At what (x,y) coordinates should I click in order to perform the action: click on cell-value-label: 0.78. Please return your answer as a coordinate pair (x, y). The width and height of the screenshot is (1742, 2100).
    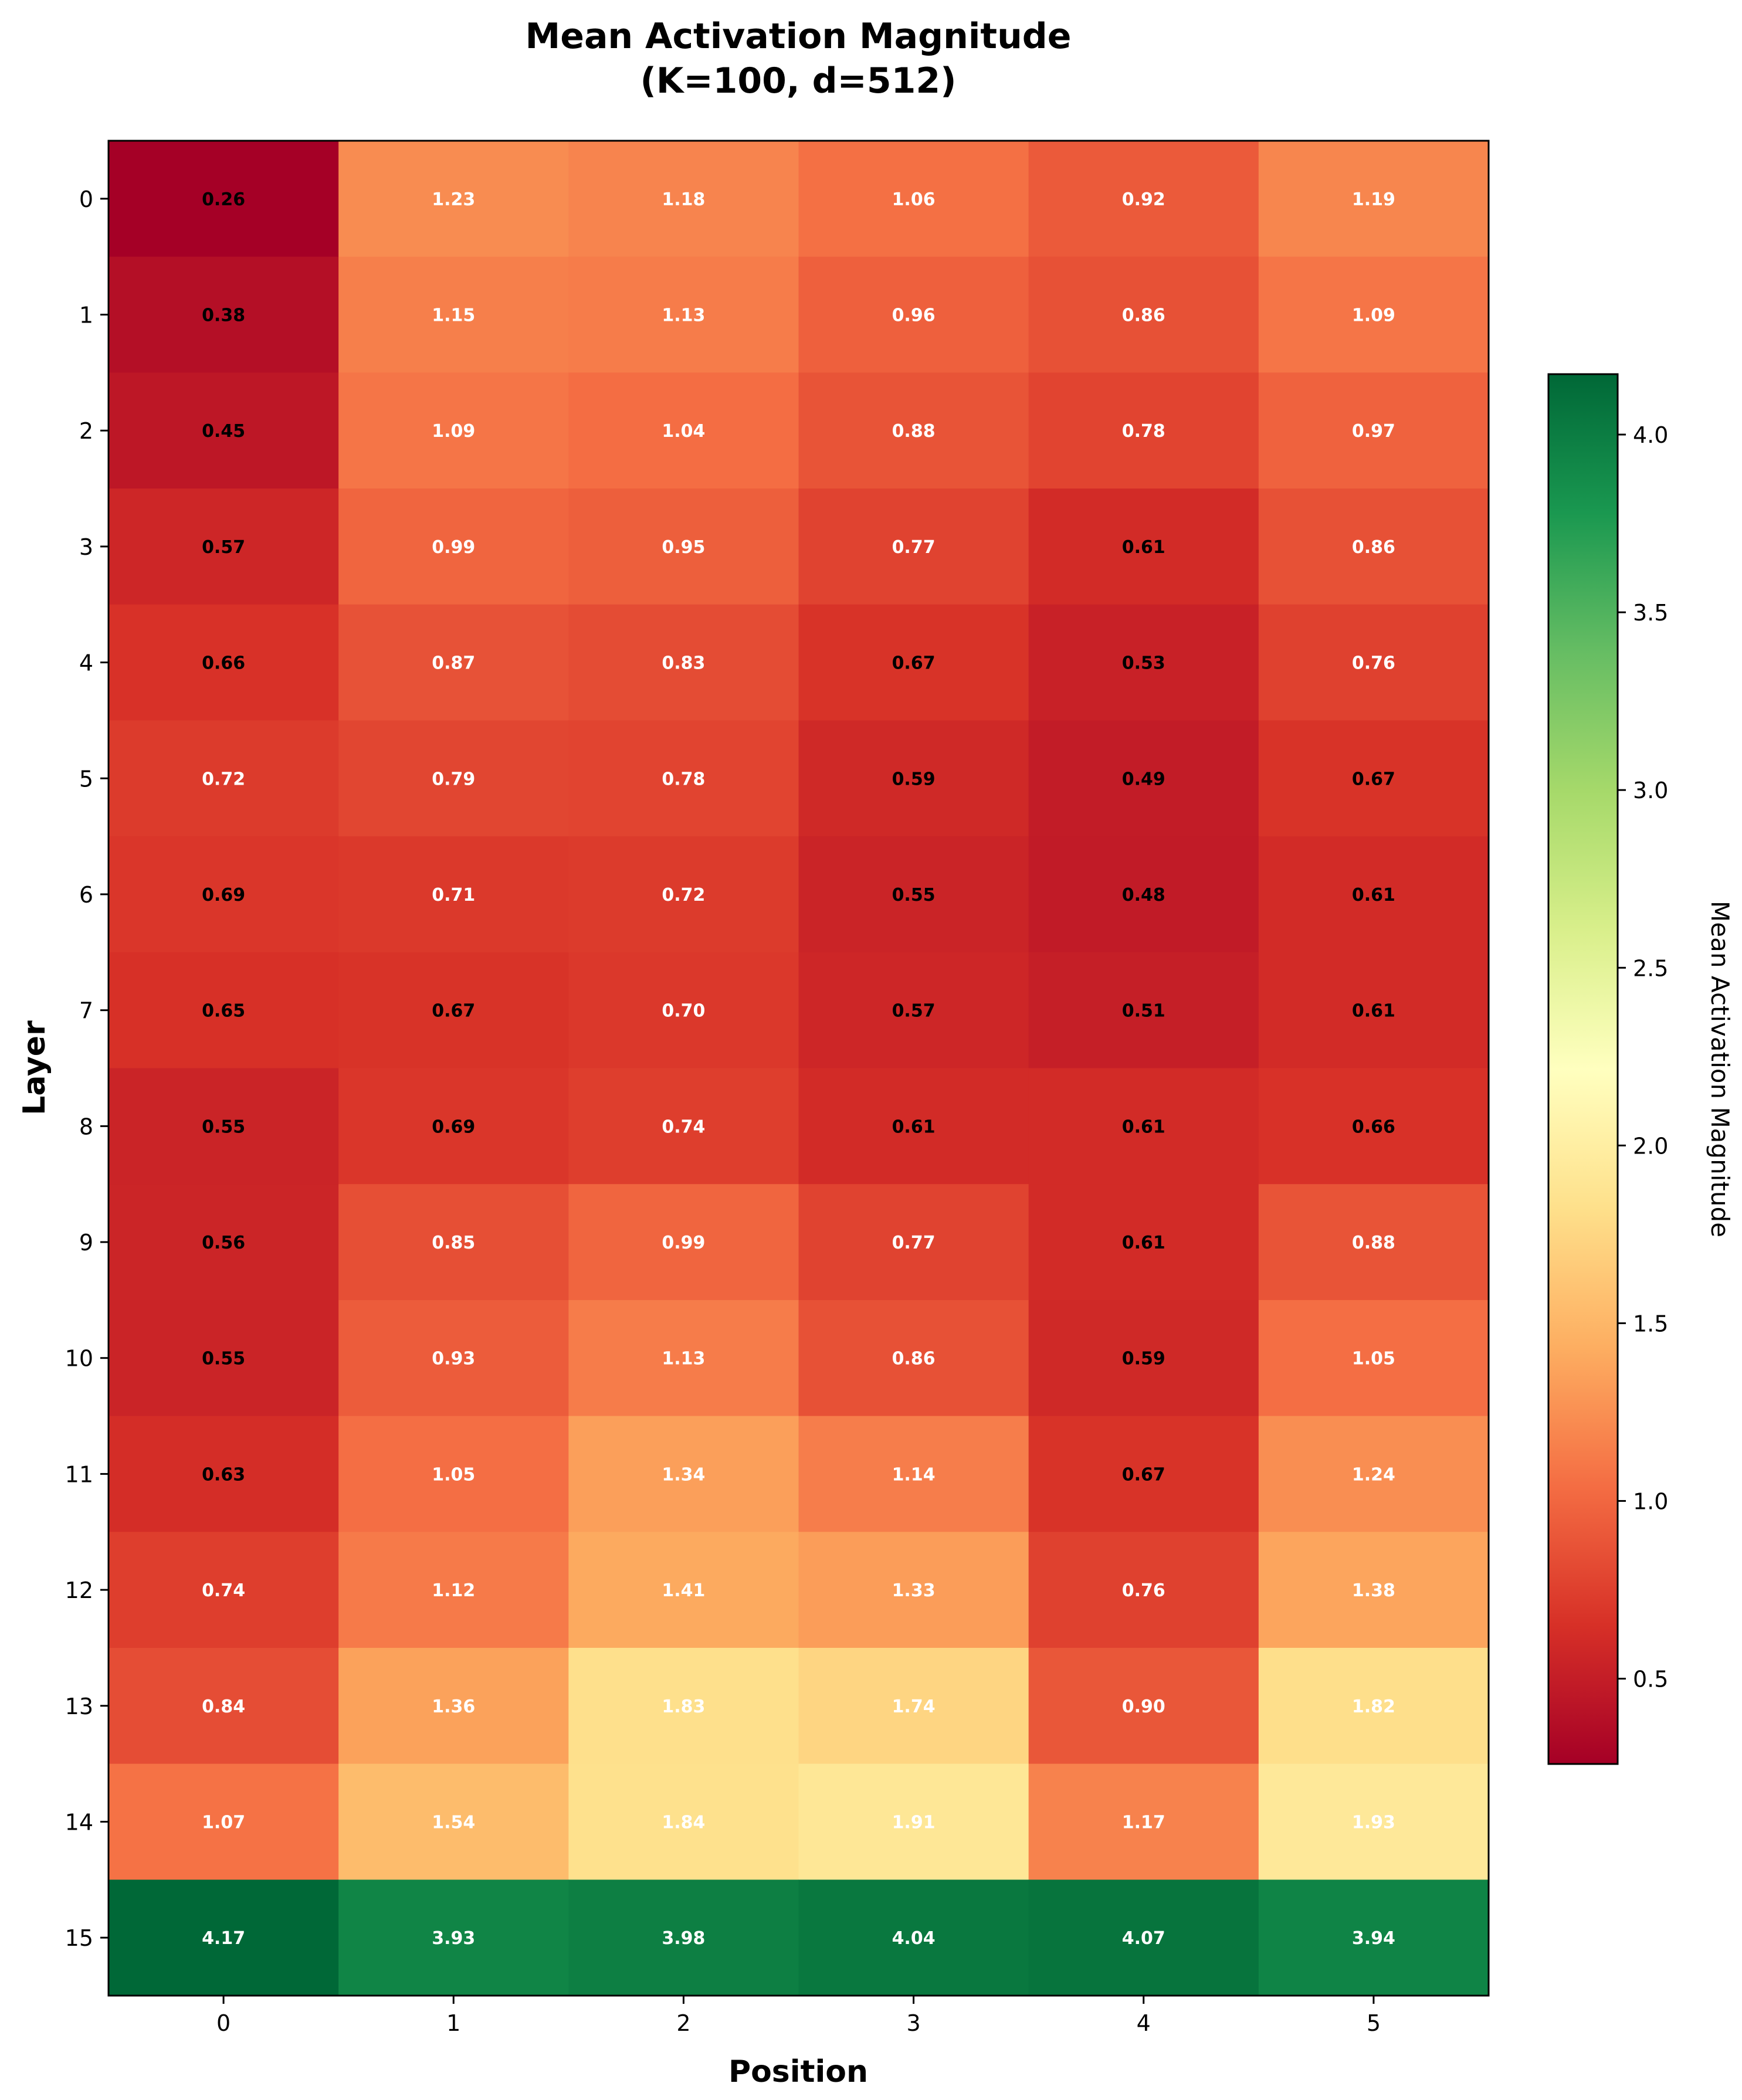
    Looking at the image, I should click on (684, 779).